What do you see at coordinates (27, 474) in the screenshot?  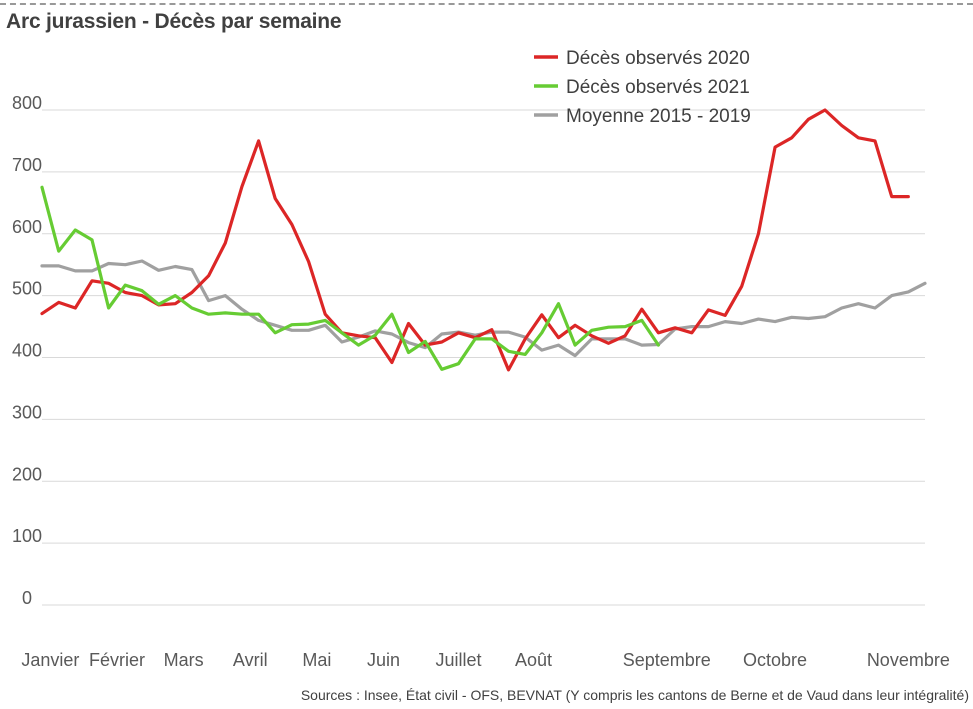 I see `y-tick-label: 200` at bounding box center [27, 474].